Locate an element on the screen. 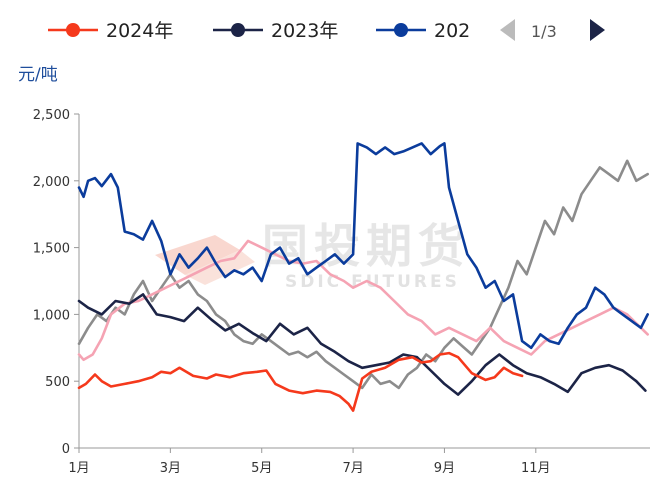 This screenshot has height=484, width=650. x-tick-label: 1月 is located at coordinates (78, 468).